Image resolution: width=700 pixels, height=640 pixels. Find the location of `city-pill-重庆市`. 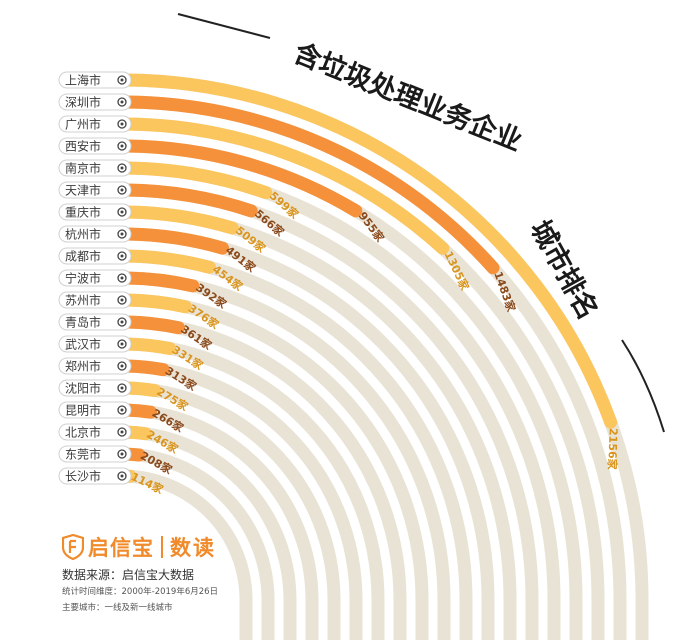

city-pill-重庆市 is located at coordinates (95, 212).